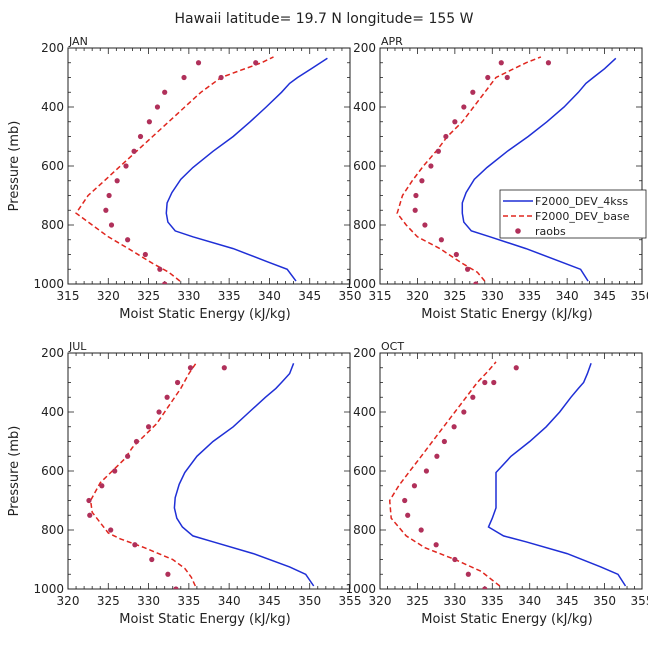  What do you see at coordinates (392, 41) in the screenshot?
I see `panel-title-apr: APR` at bounding box center [392, 41].